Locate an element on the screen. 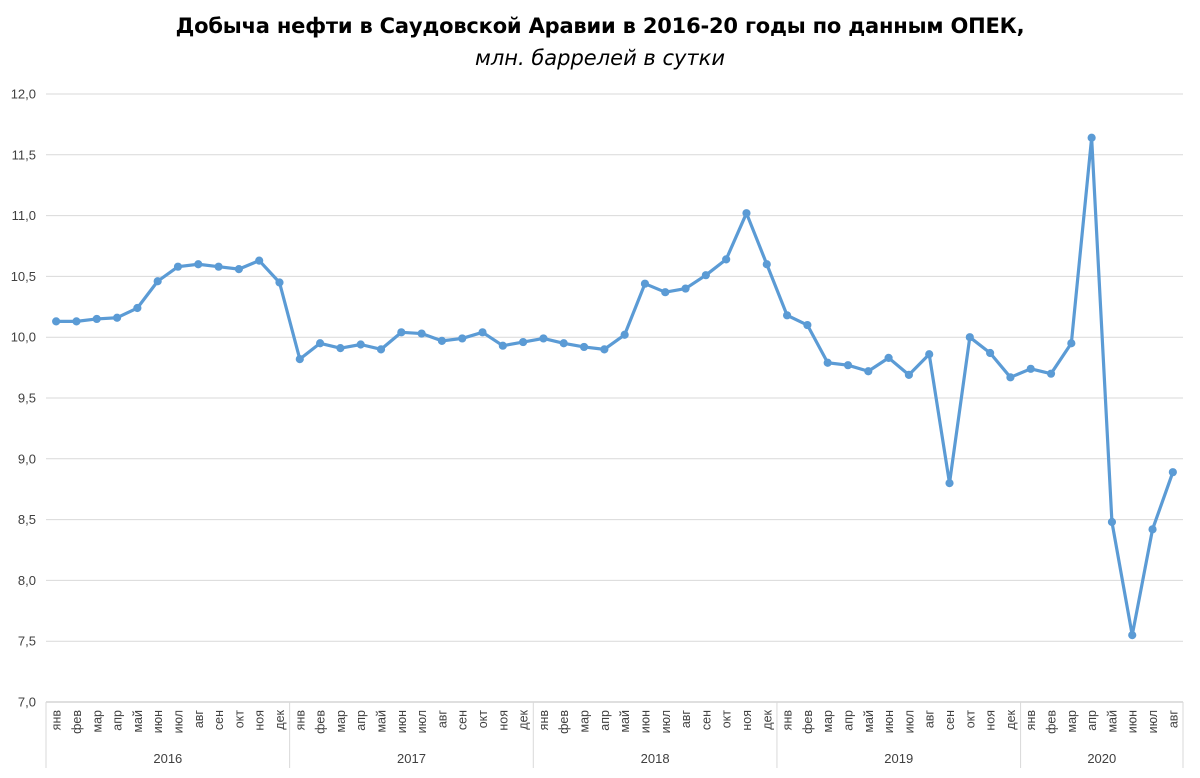 This screenshot has height=778, width=1200. y-tick-label: 10,0 is located at coordinates (23, 337).